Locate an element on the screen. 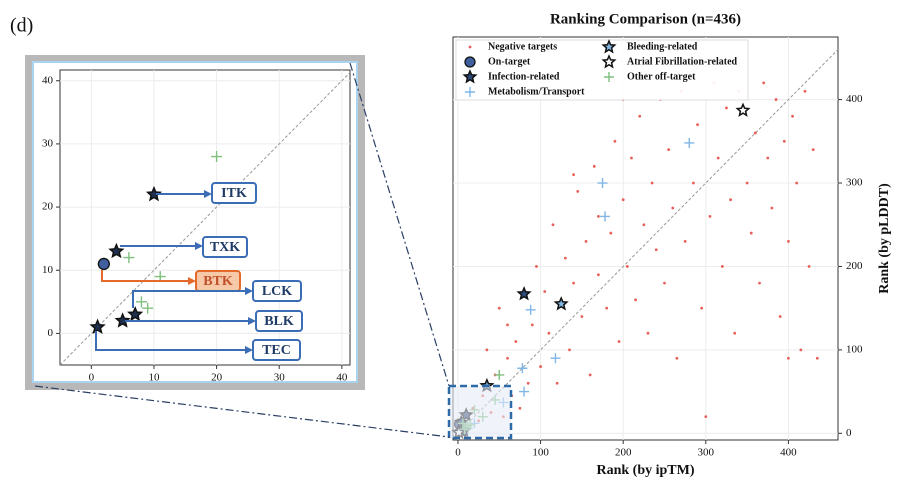 This screenshot has width=915, height=481. y-tick-label: 300 is located at coordinates (854, 183).